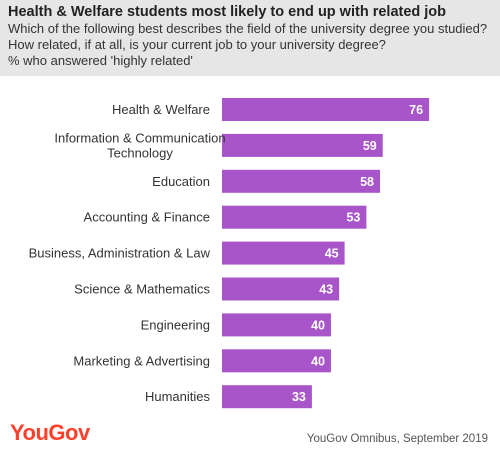 Image resolution: width=500 pixels, height=453 pixels. What do you see at coordinates (326, 290) in the screenshot?
I see `data-label-6: 43` at bounding box center [326, 290].